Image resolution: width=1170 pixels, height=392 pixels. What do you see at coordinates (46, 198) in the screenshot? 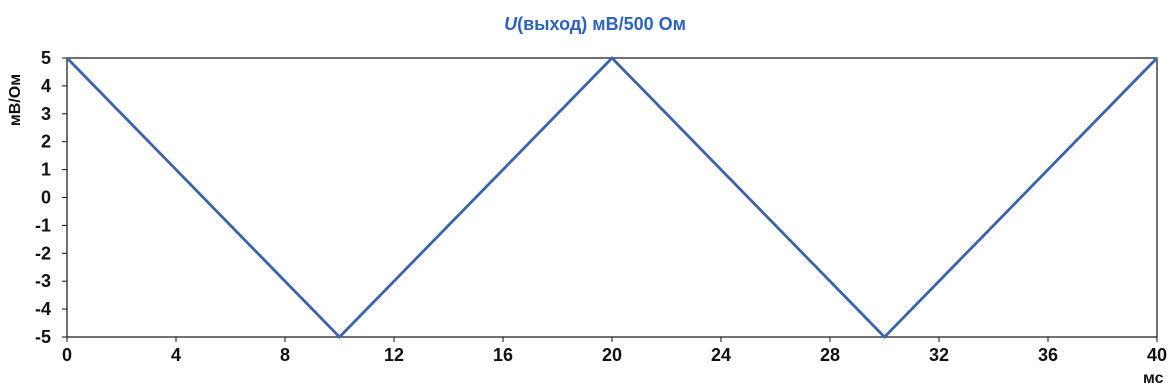
I see `y-tick-label: 0` at bounding box center [46, 198].